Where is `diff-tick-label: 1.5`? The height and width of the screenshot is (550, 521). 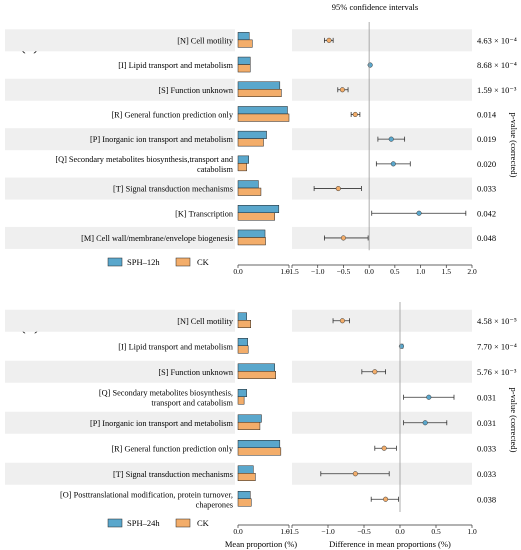 diff-tick-label: 1.5 is located at coordinates (447, 271).